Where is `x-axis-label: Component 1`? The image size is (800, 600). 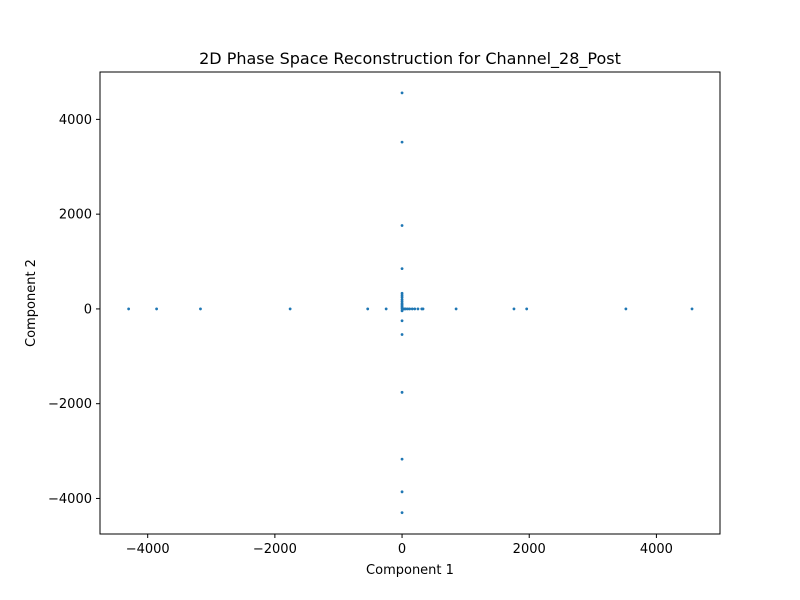
x-axis-label: Component 1 is located at coordinates (410, 570).